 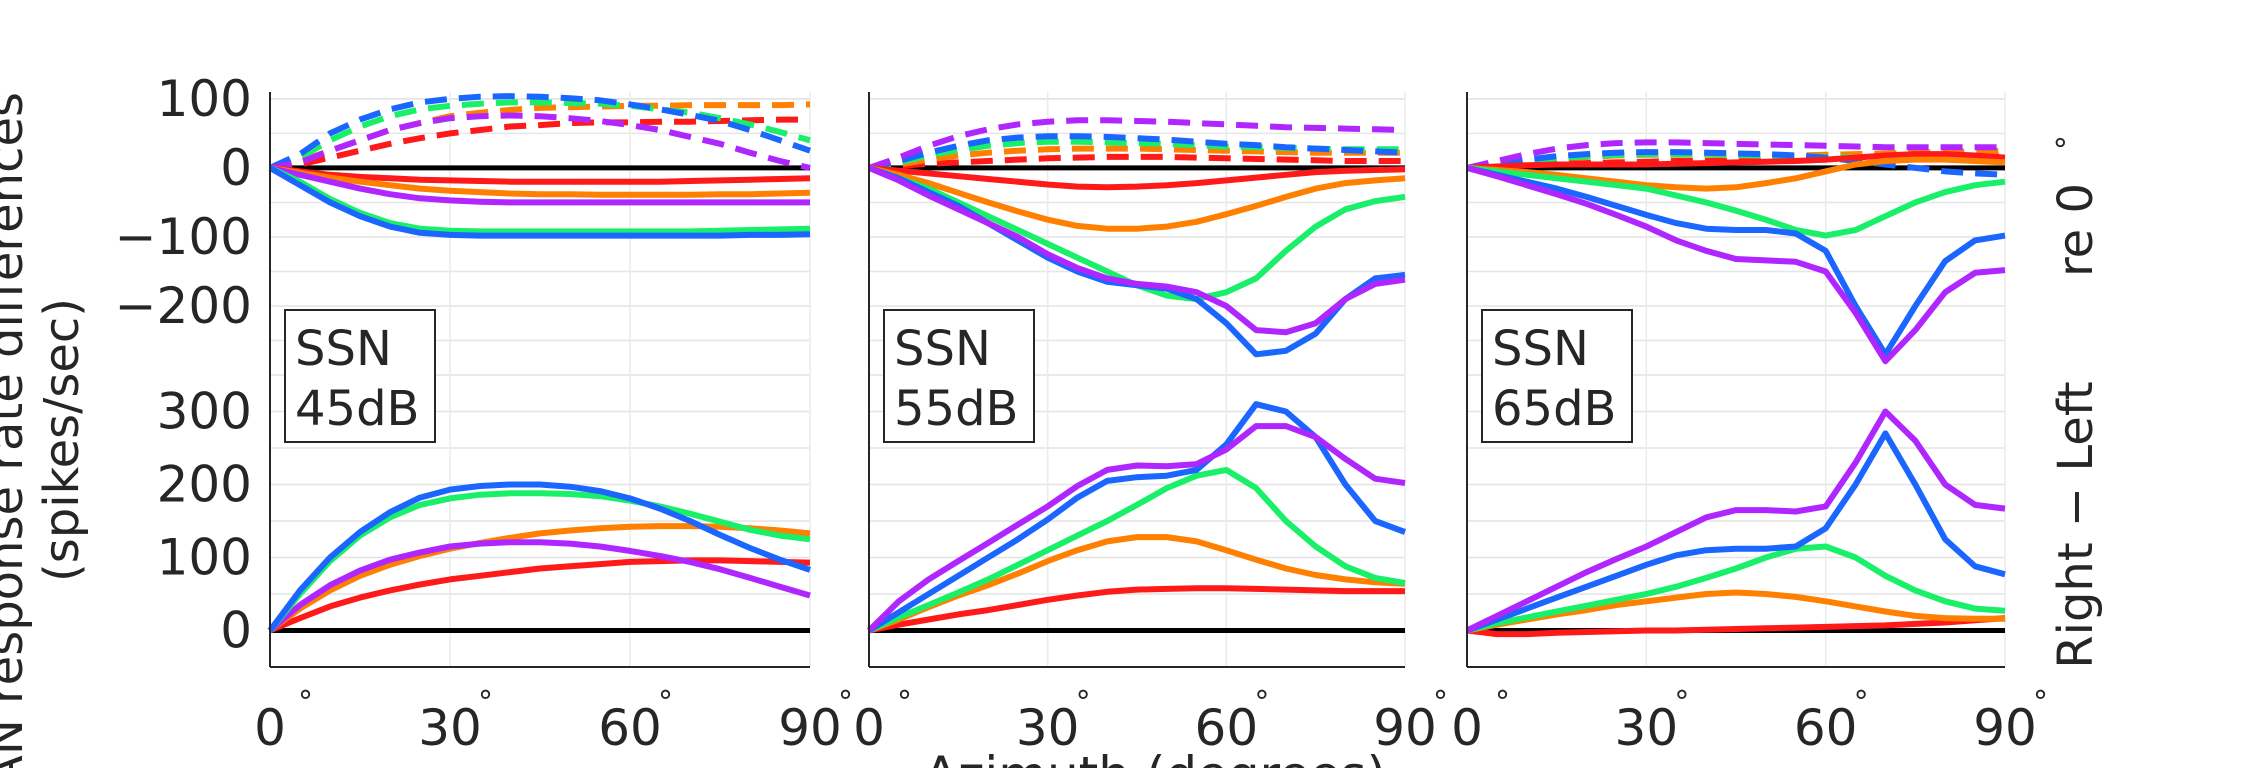 What do you see at coordinates (236, 631) in the screenshot?
I see `bottom-y-tick-label: 0` at bounding box center [236, 631].